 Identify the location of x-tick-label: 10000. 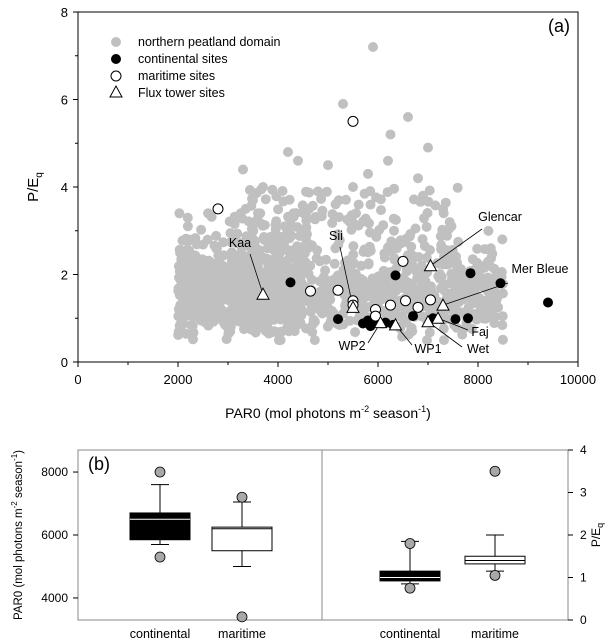
(578, 379).